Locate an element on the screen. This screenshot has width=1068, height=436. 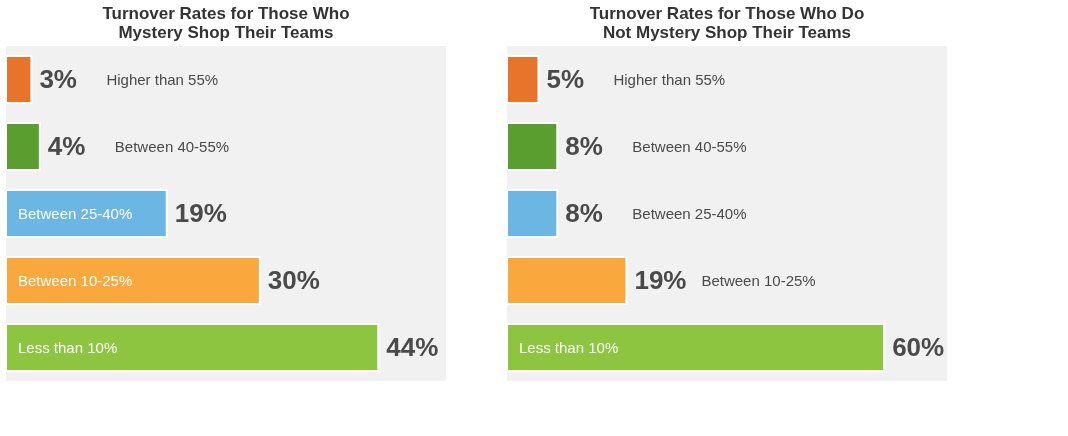
chart-title: Turnover Rates for Those Who Do Not Mystery Shop Their Teams is located at coordinates (727, 23).